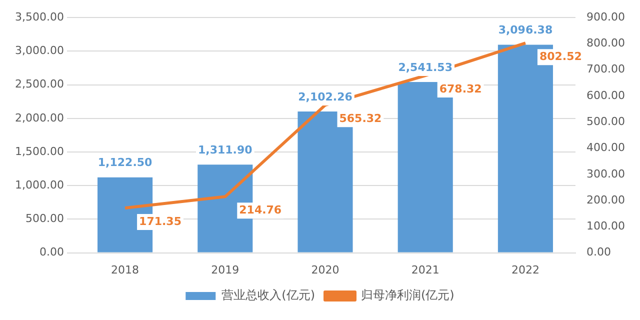 Image resolution: width=640 pixels, height=320 pixels. What do you see at coordinates (606, 17) in the screenshot?
I see `y2-tick-label: 900.00` at bounding box center [606, 17].